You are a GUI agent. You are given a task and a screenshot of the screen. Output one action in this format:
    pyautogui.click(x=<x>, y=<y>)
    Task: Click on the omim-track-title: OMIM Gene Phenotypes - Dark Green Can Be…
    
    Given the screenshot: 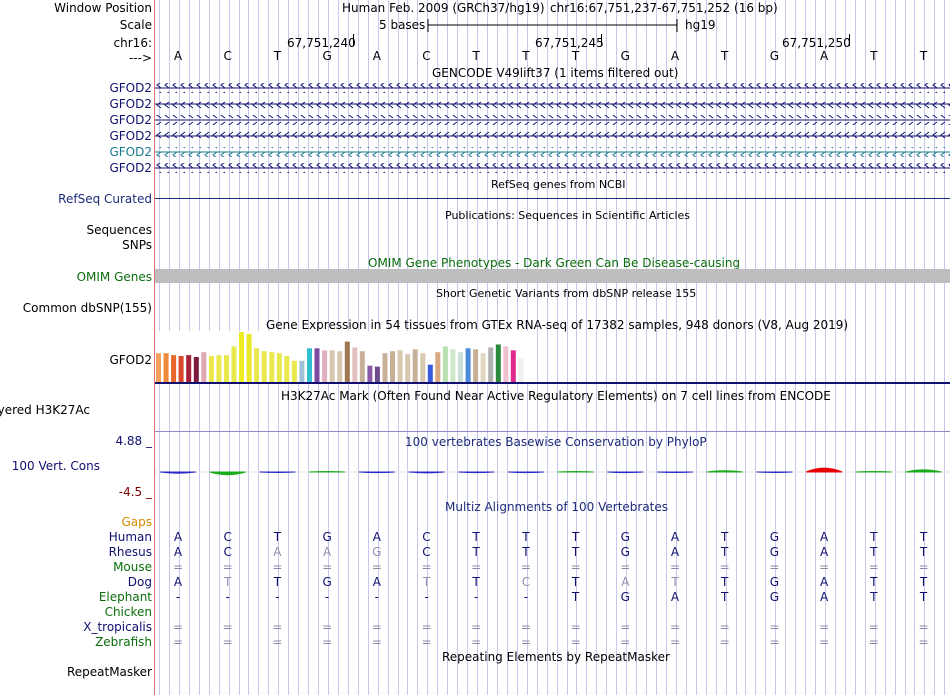 What is the action you would take?
    pyautogui.click(x=554, y=263)
    